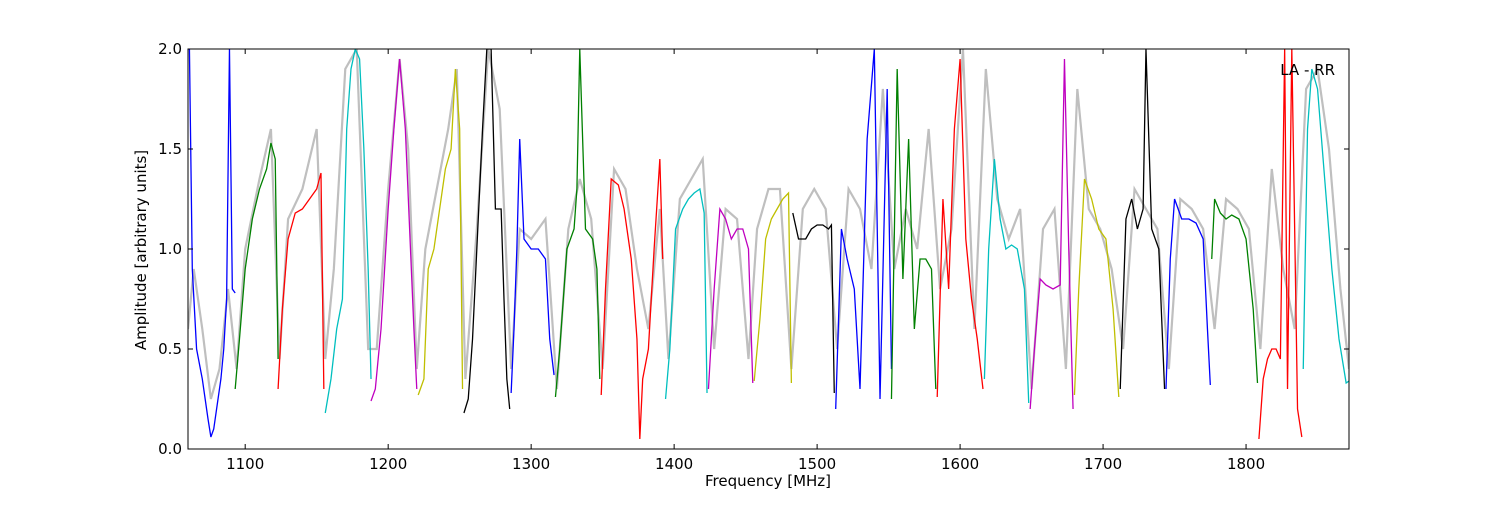  Describe the element at coordinates (817, 464) in the screenshot. I see `x-tick-label: 1500` at that location.